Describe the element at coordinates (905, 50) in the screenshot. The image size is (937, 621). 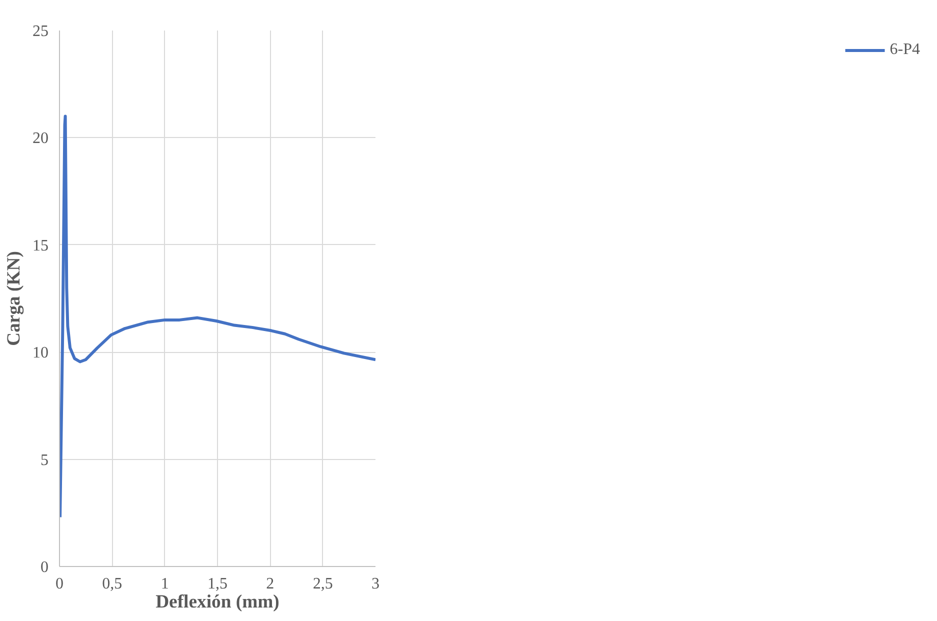
I see `legend-label: 6-P4` at that location.